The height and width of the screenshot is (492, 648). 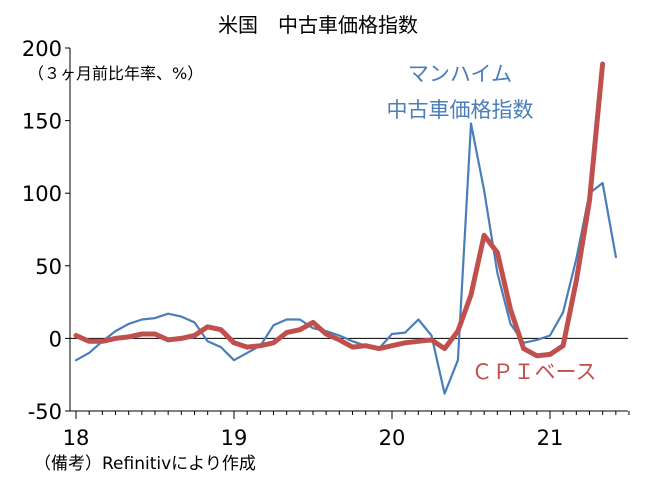 What do you see at coordinates (46, 230) in the screenshot?
I see `y-axis: 200 150 100 50 0 -50` at bounding box center [46, 230].